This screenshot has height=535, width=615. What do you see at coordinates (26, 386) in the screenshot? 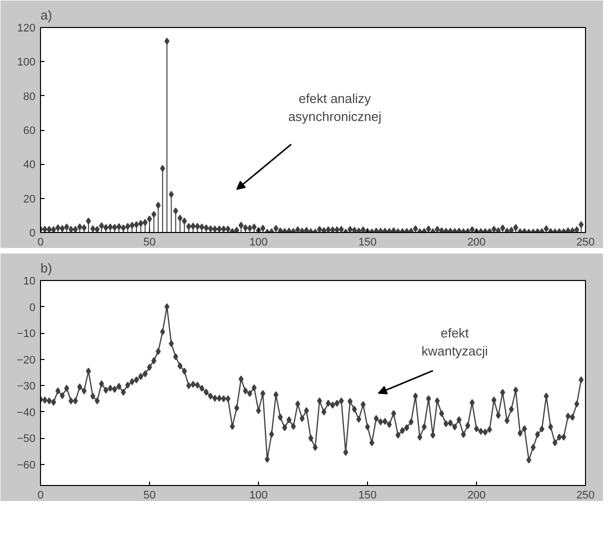
I see `y-tick-label: −30` at bounding box center [26, 386].